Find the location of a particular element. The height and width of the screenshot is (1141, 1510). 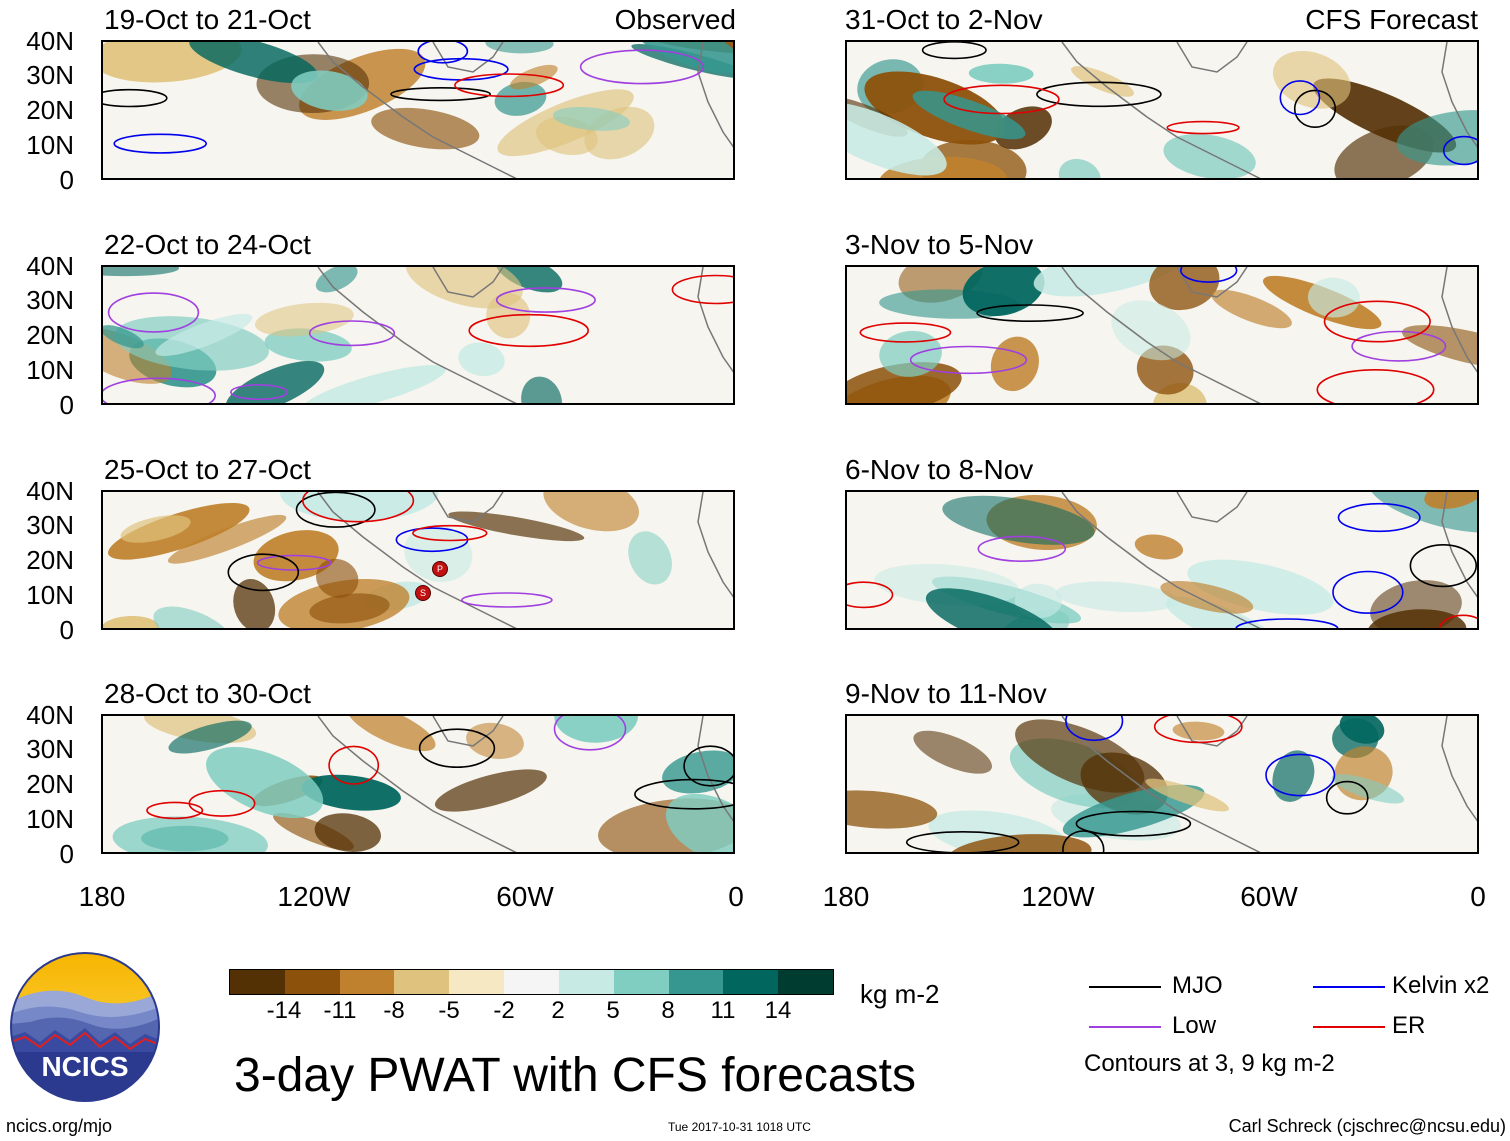

footer-timestamp: Tue 2017-10-31 1018 UTC is located at coordinates (739, 1127).